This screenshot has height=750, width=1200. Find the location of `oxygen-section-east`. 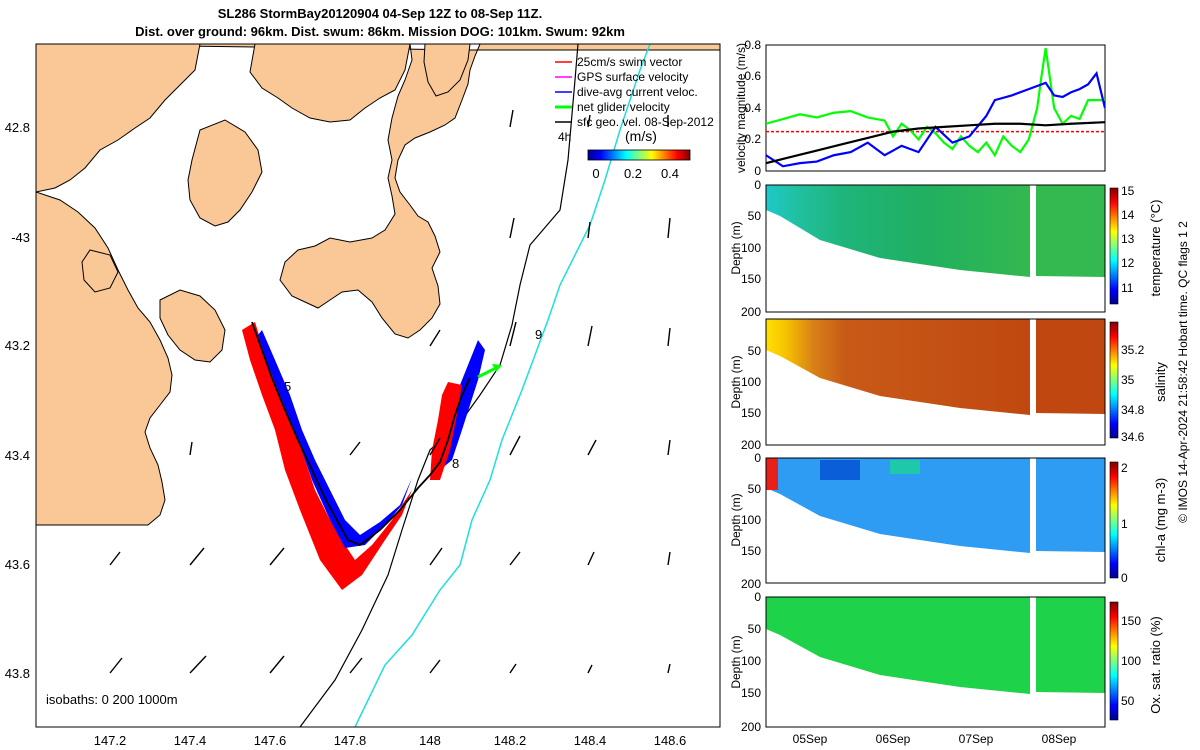

oxygen-section-east is located at coordinates (1070, 645).